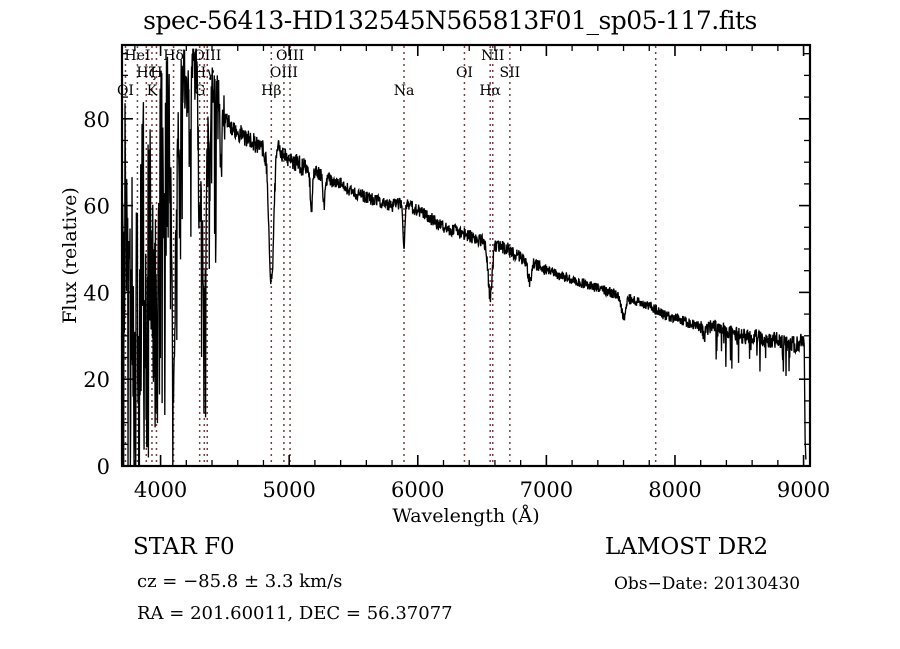 The height and width of the screenshot is (649, 900). Describe the element at coordinates (288, 490) in the screenshot. I see `svg-text: 5000` at that location.